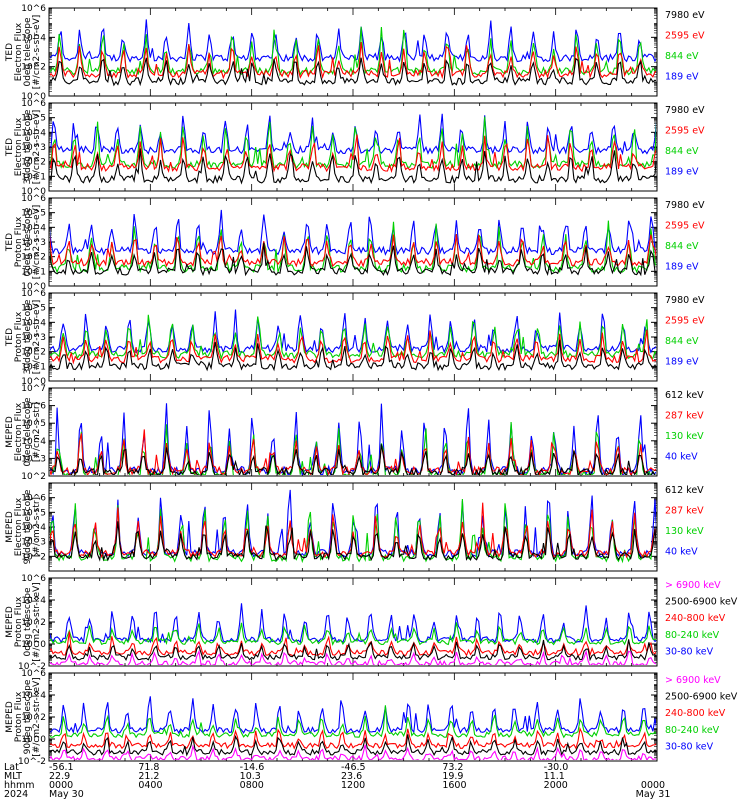  I want to click on y-axis-label: 30deg telescope, so click(28, 336).